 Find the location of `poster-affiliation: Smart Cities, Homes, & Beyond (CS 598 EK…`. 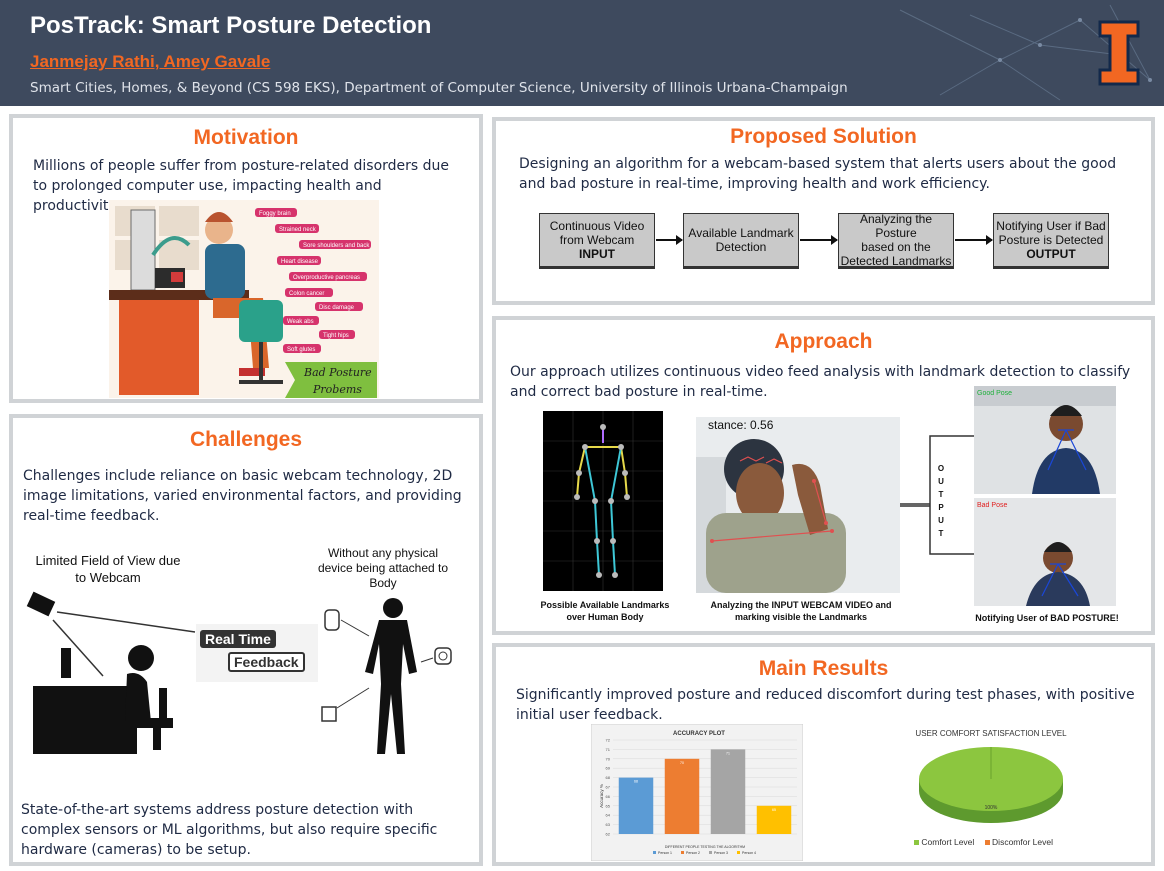

poster-affiliation: Smart Cities, Homes, & Beyond (CS 598 EK… is located at coordinates (439, 88).